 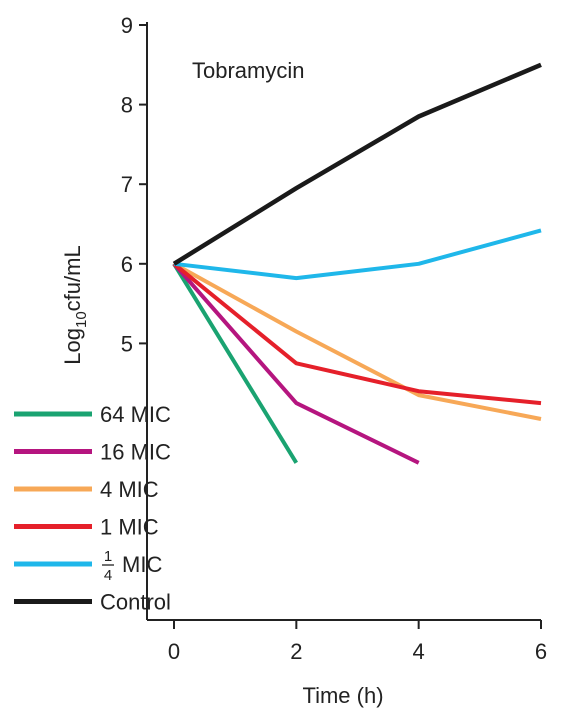 What do you see at coordinates (72, 278) in the screenshot?
I see `y-axis-label-post: cfu/mL` at bounding box center [72, 278].